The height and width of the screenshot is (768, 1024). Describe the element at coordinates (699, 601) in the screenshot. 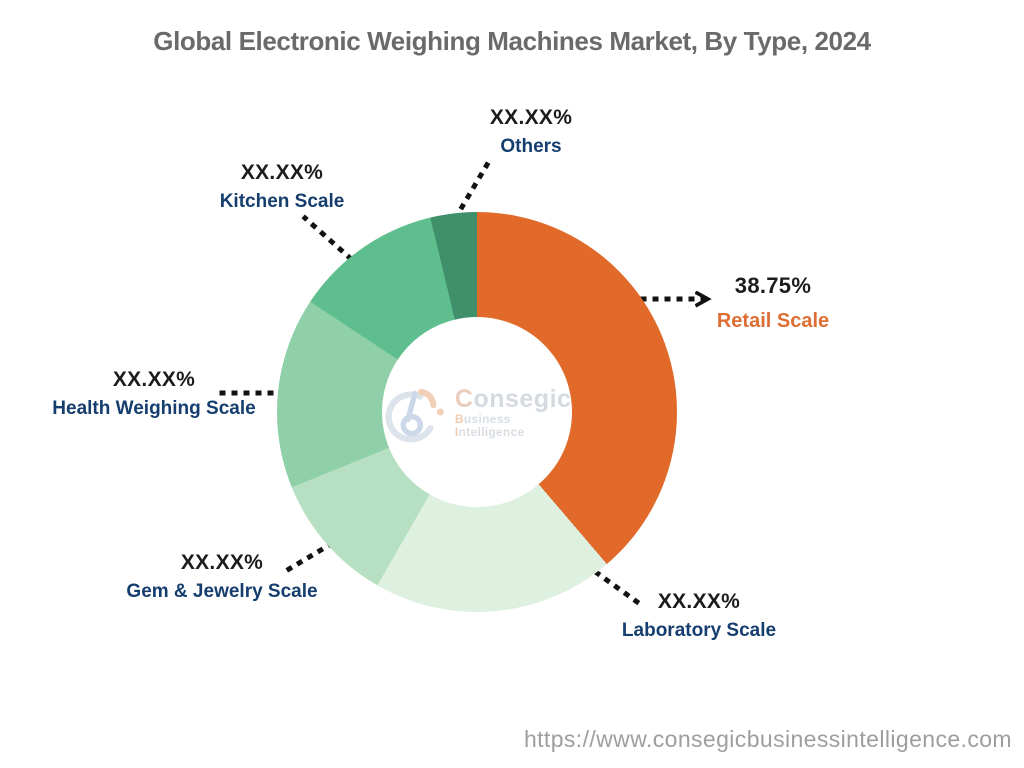

I see `slice-value-laboratory-scale: XX.XX%` at that location.